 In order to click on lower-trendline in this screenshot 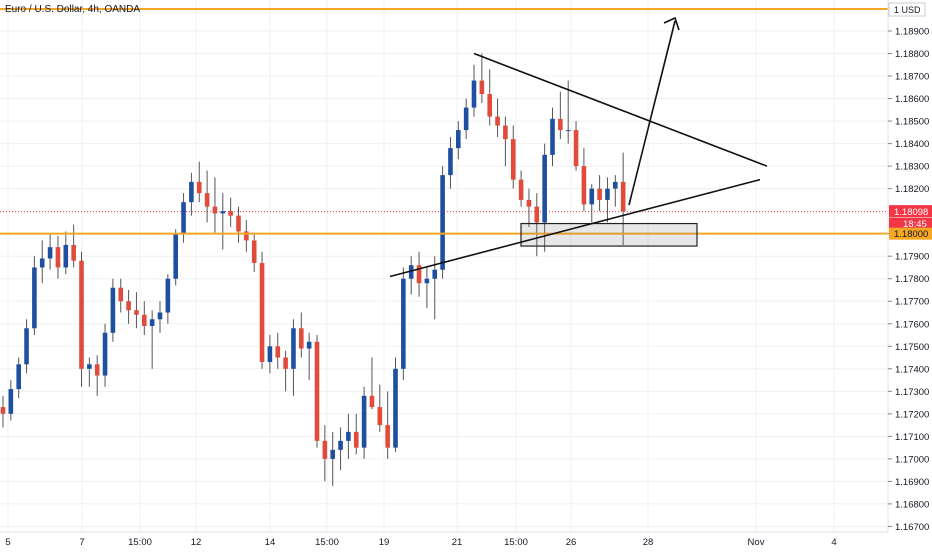, I will do `click(575, 228)`.